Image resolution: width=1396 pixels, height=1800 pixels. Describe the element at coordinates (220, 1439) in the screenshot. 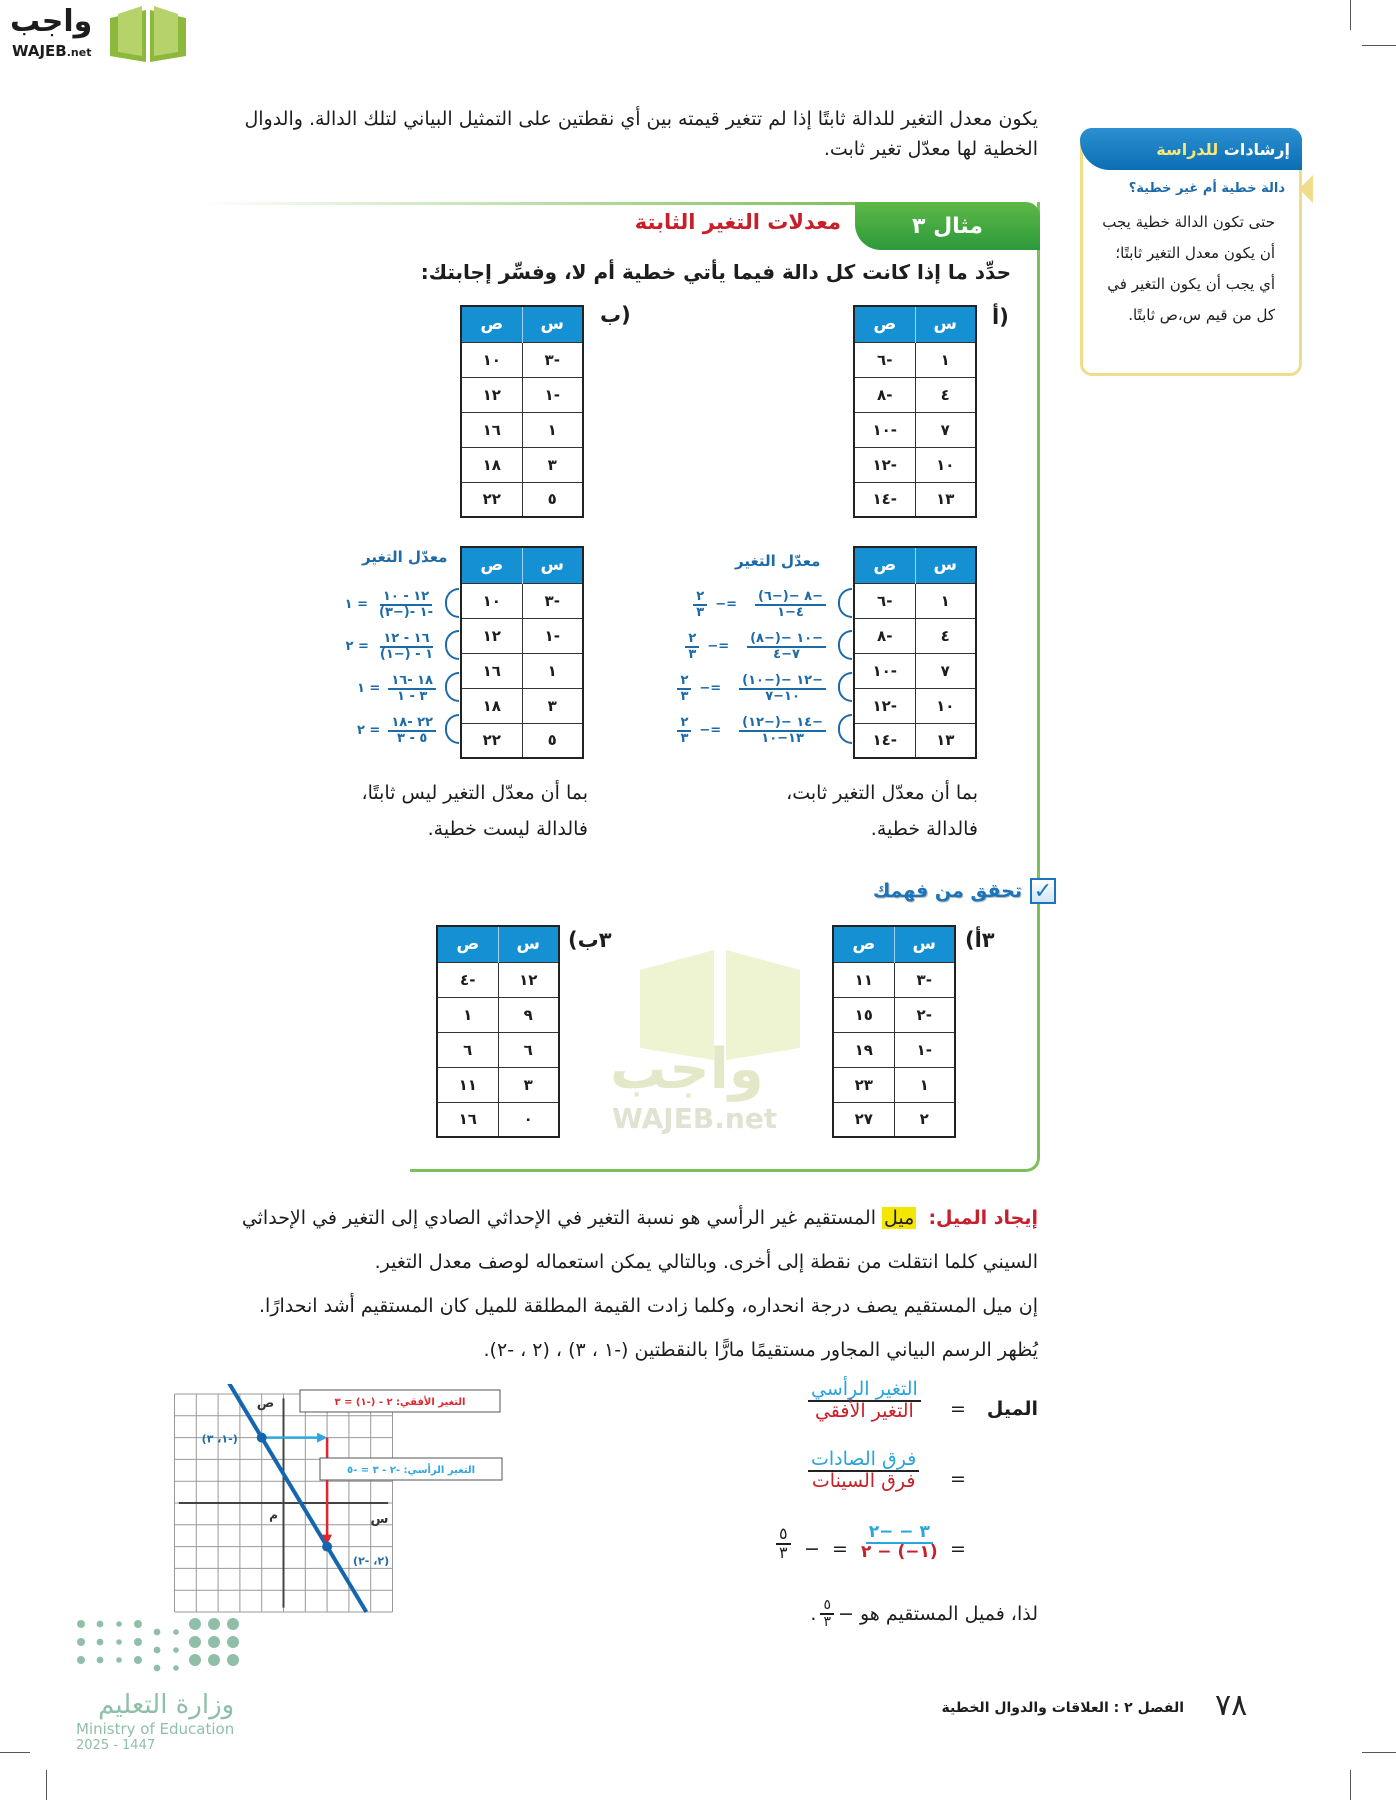

I see `point-label: (-١، ٣)` at that location.